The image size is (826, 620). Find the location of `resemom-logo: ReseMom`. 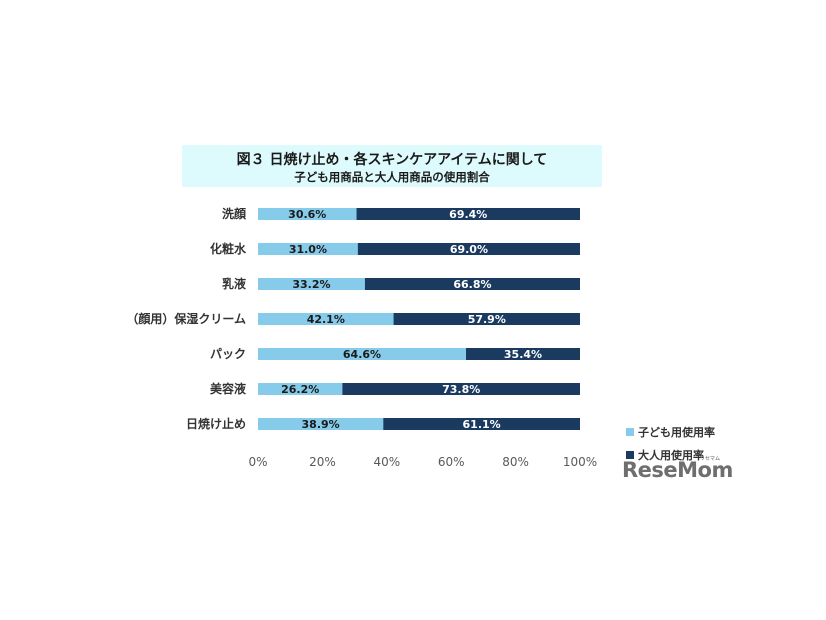

resemom-logo: ReseMom is located at coordinates (677, 470).